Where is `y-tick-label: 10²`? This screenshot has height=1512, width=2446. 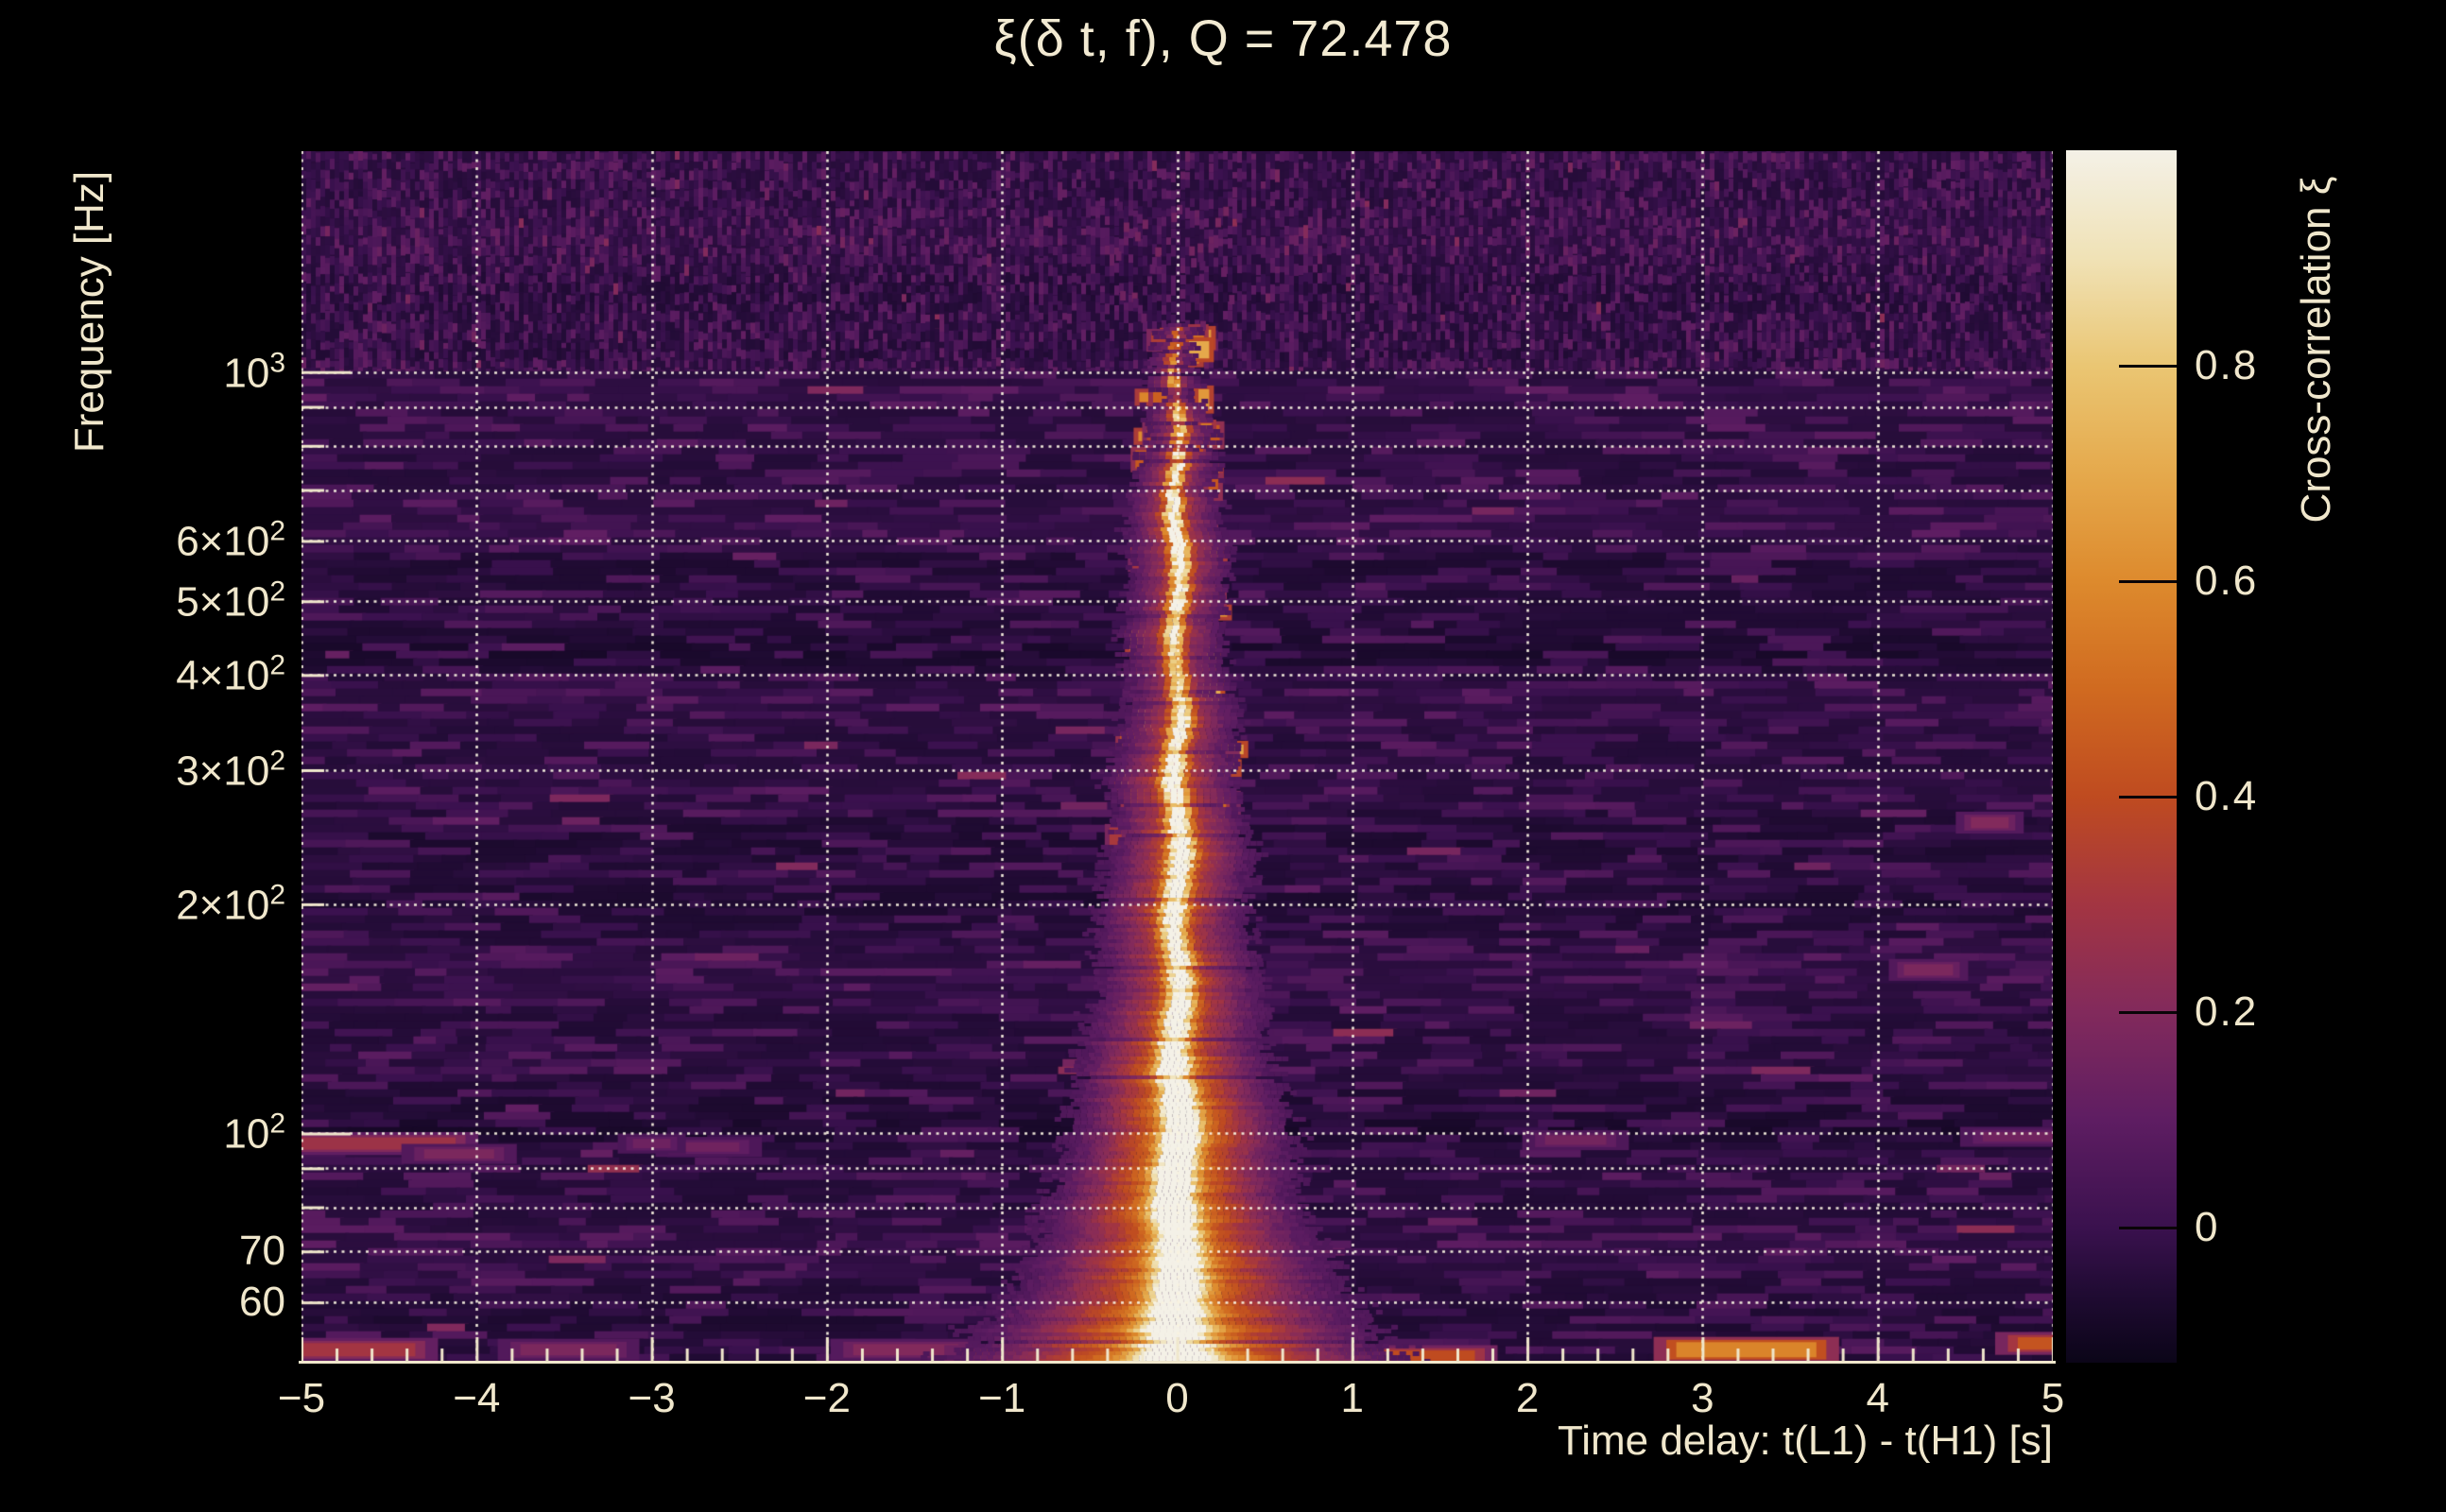 y-tick-label: 10² is located at coordinates (254, 1133).